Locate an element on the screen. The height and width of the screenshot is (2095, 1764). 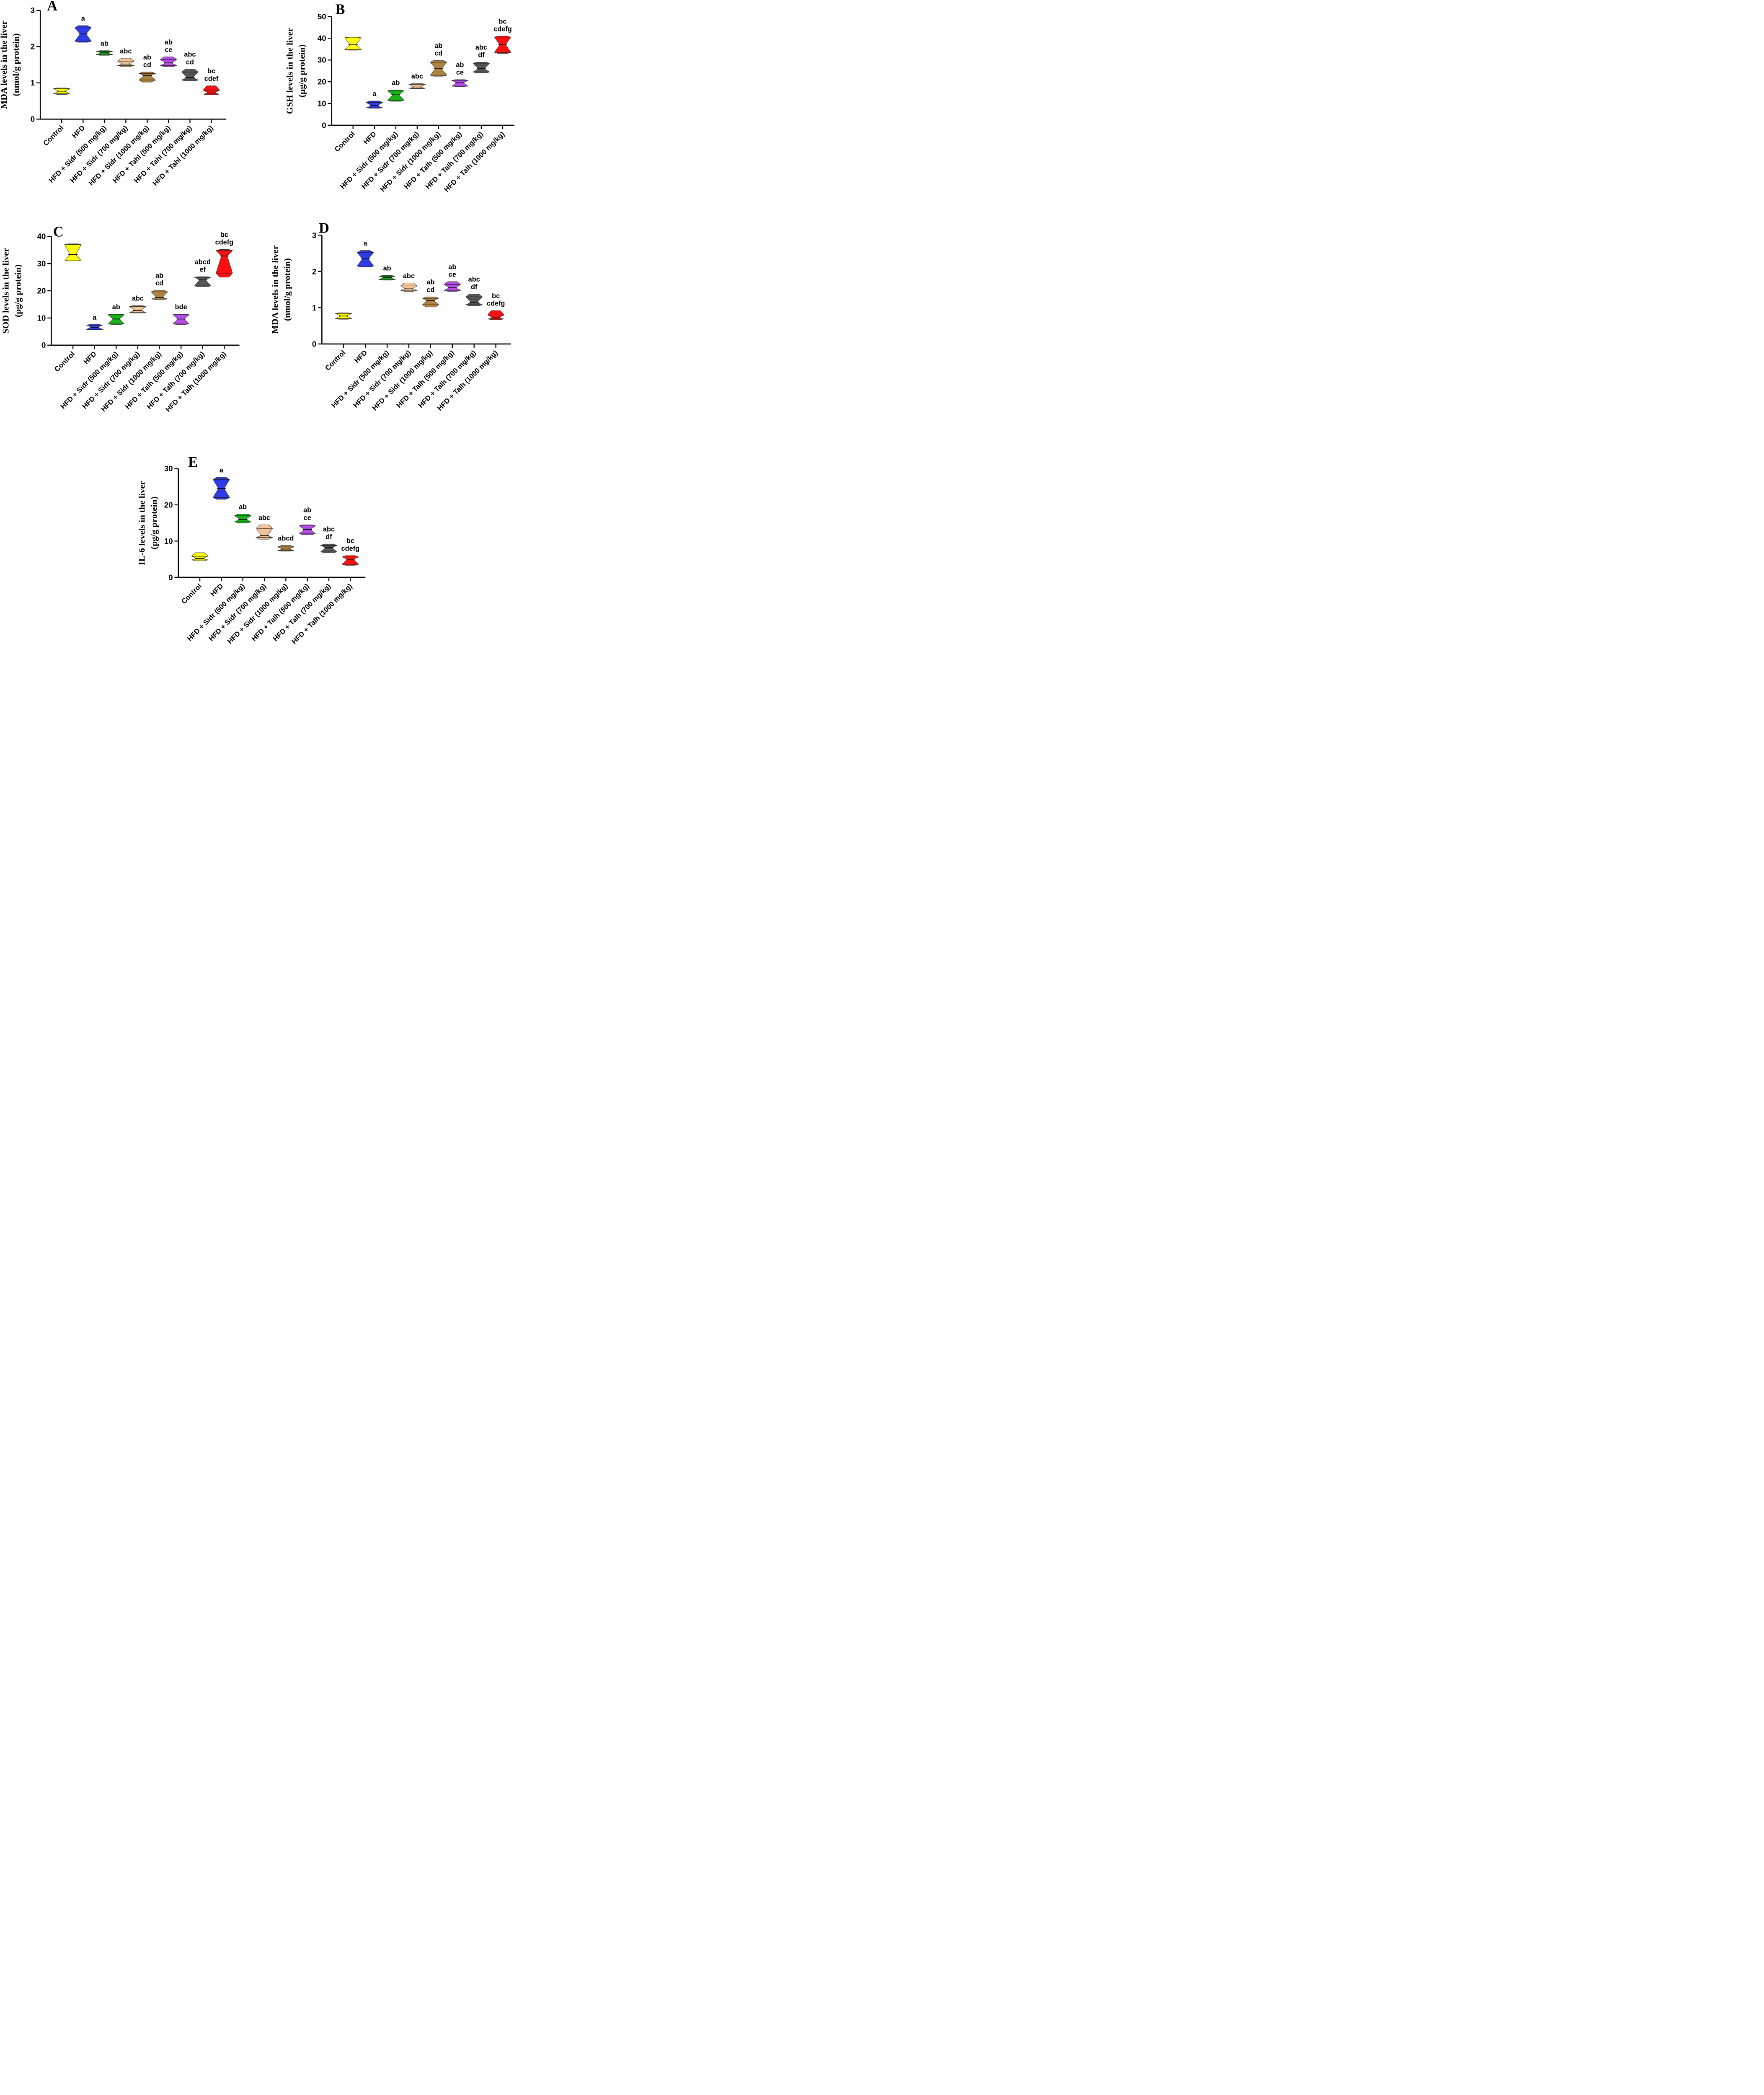
significance-label: abcd is located at coordinates (286, 538).